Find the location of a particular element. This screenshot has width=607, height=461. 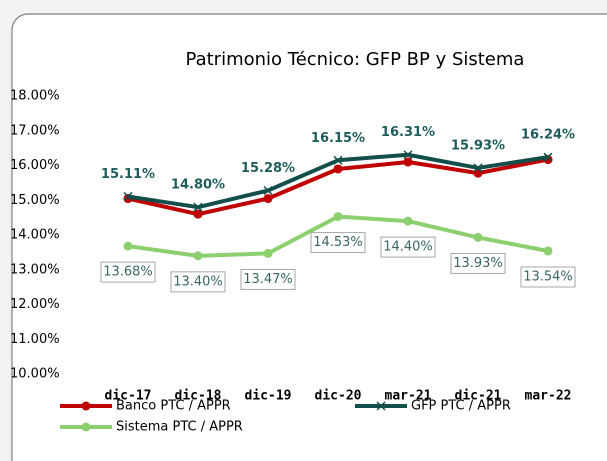

y-tick-label: 11.00% is located at coordinates (35, 339).